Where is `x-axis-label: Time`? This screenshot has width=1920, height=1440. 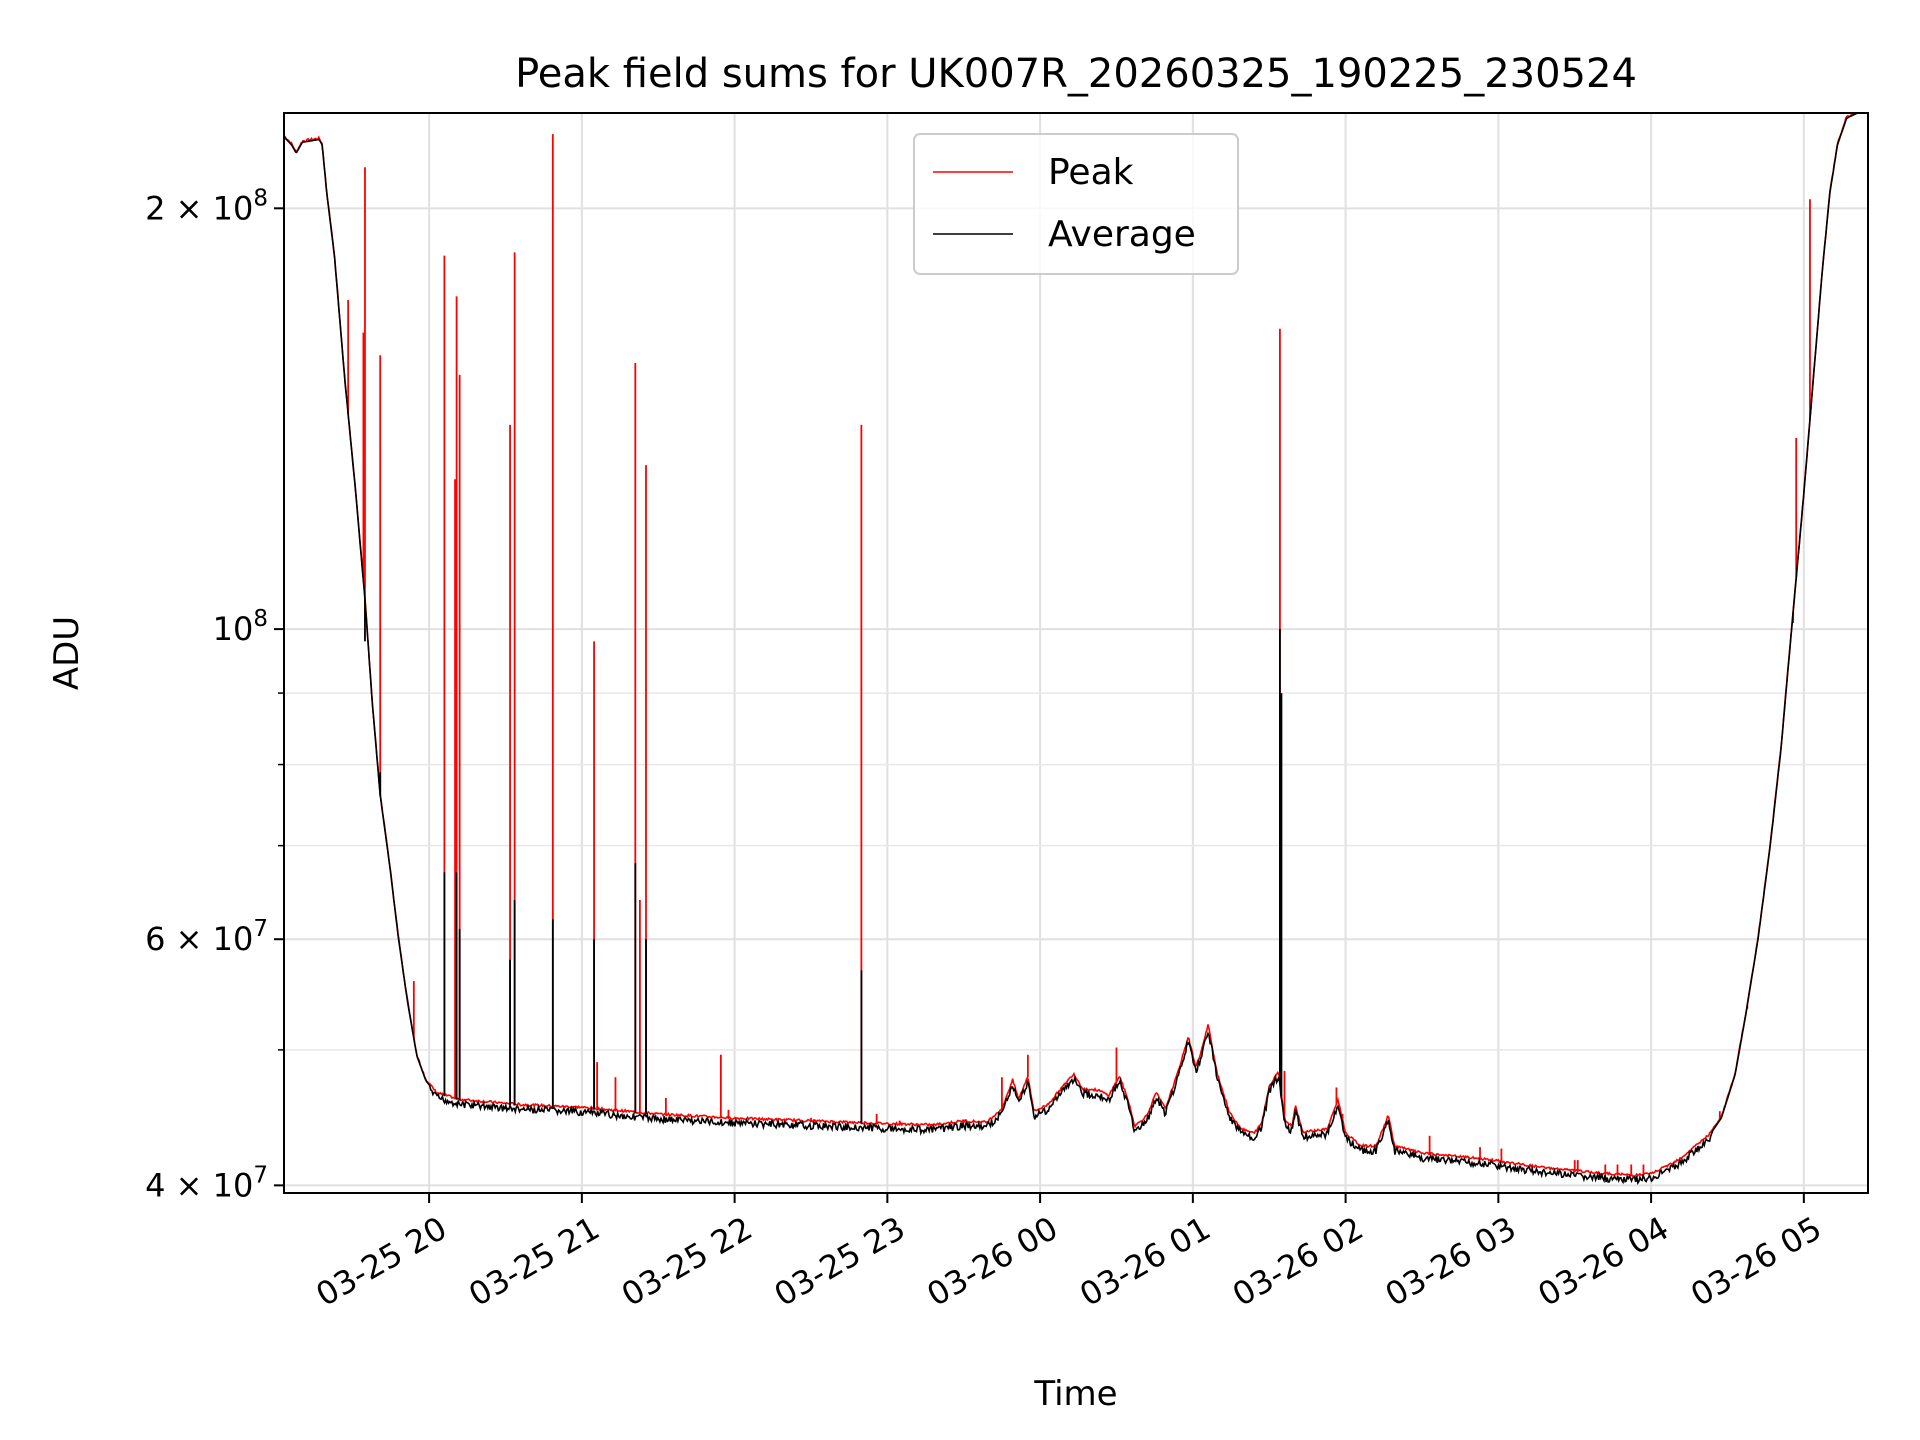 x-axis-label: Time is located at coordinates (1075, 1394).